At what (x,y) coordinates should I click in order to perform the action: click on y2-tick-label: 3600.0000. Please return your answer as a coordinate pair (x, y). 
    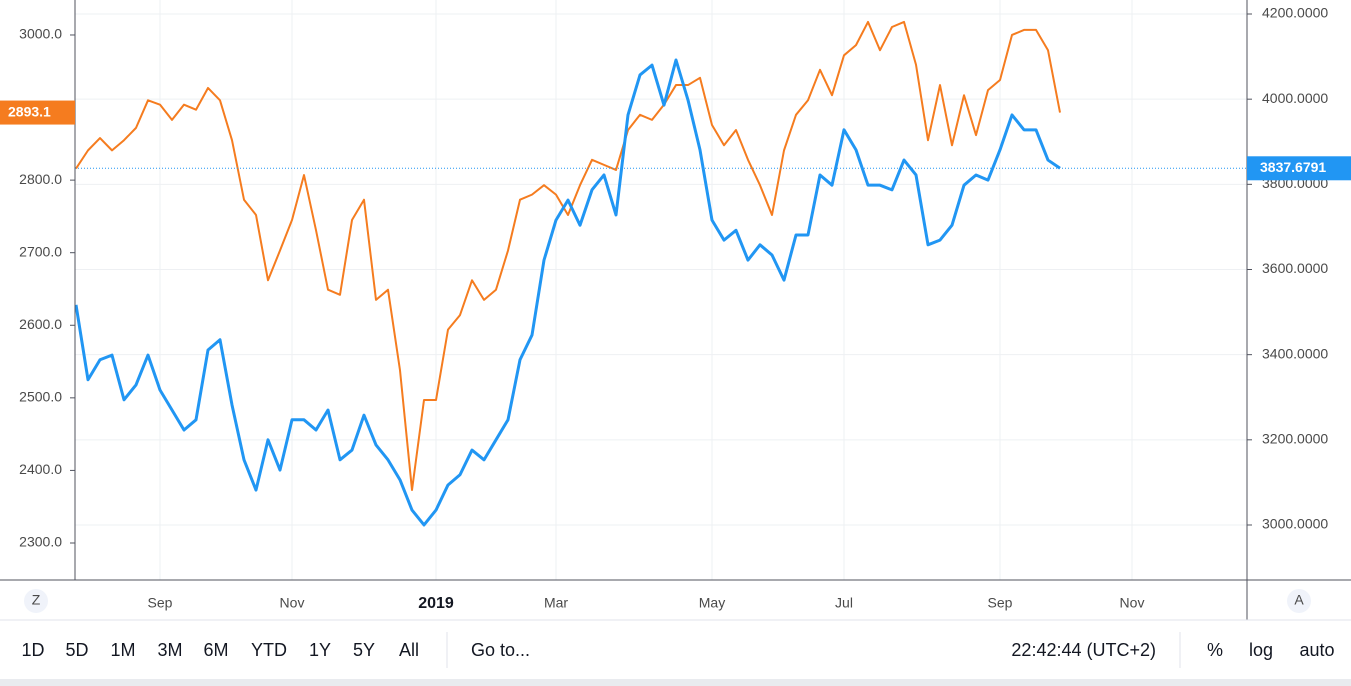
    Looking at the image, I should click on (1295, 268).